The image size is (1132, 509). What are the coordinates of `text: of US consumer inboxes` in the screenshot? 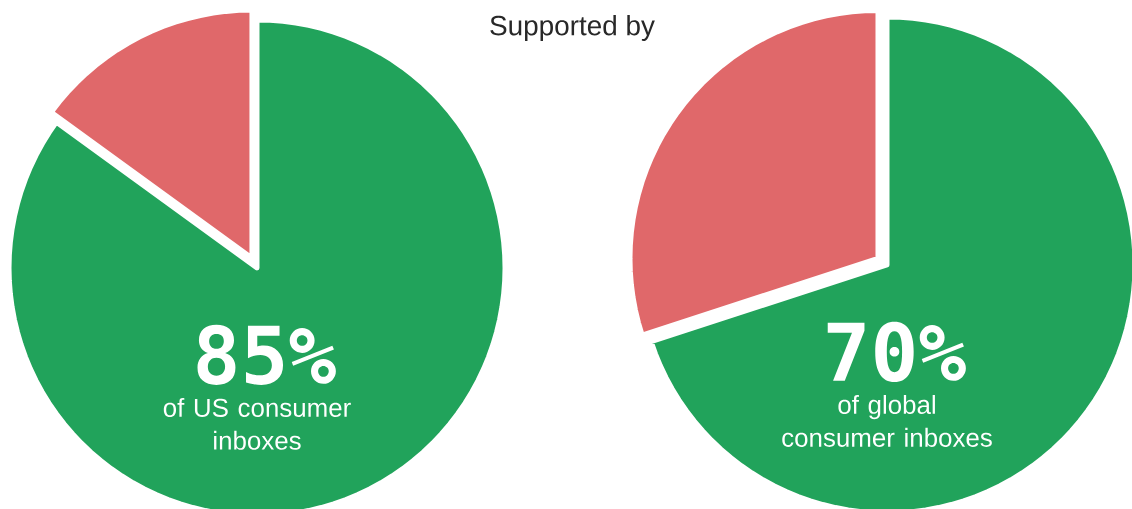 It's located at (257, 423).